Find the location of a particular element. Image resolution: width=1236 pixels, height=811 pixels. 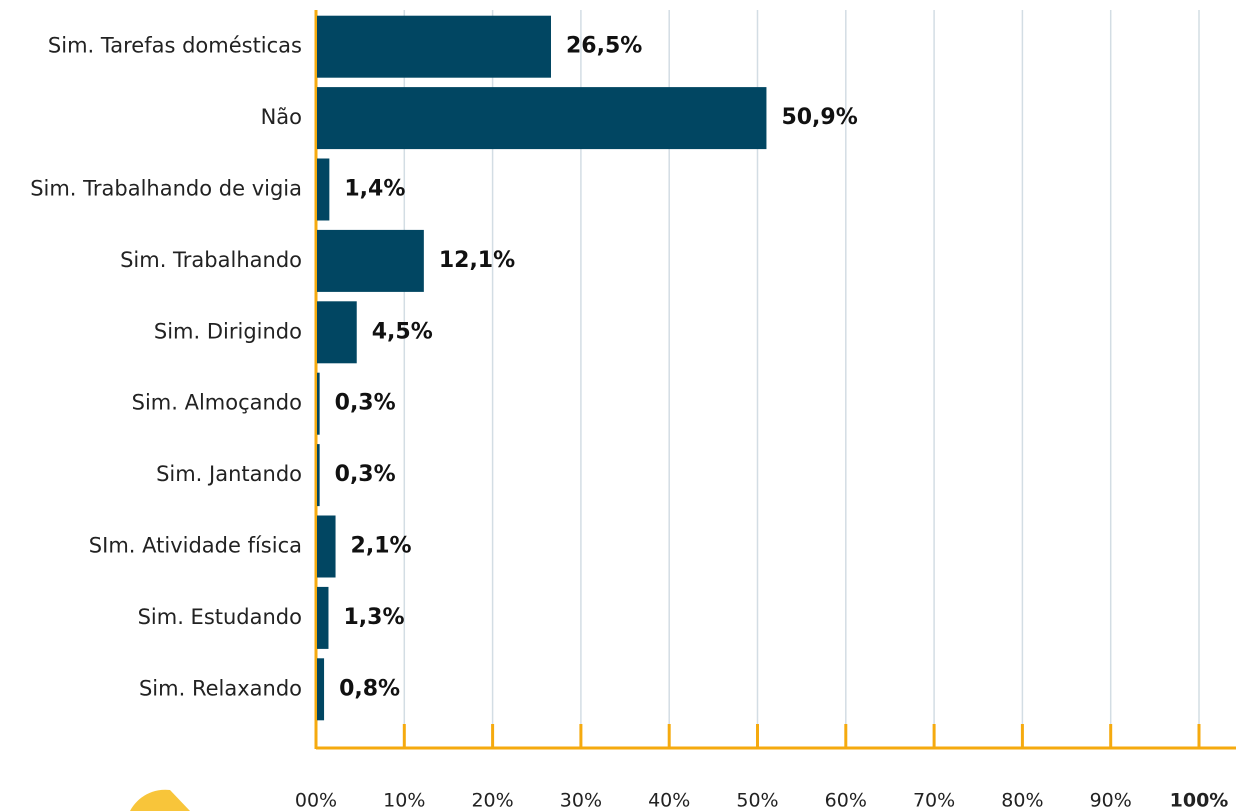

category-label: Sim. Relaxando is located at coordinates (220, 688).